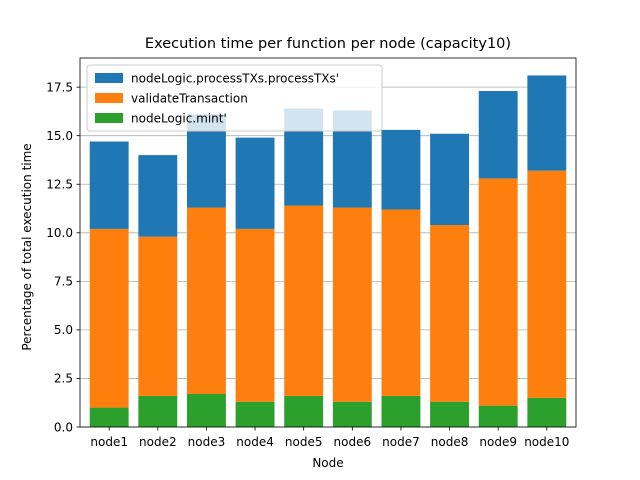  I want to click on y-axis-label: Percentage of total execution time, so click(27, 246).